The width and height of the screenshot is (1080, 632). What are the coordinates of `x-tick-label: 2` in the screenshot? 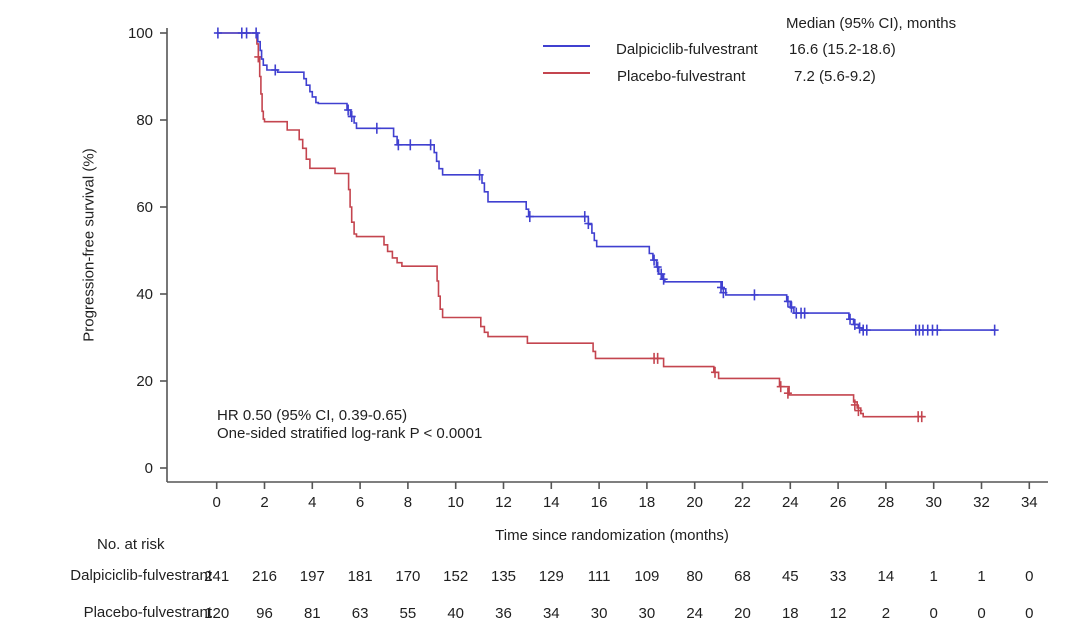 It's located at (264, 502).